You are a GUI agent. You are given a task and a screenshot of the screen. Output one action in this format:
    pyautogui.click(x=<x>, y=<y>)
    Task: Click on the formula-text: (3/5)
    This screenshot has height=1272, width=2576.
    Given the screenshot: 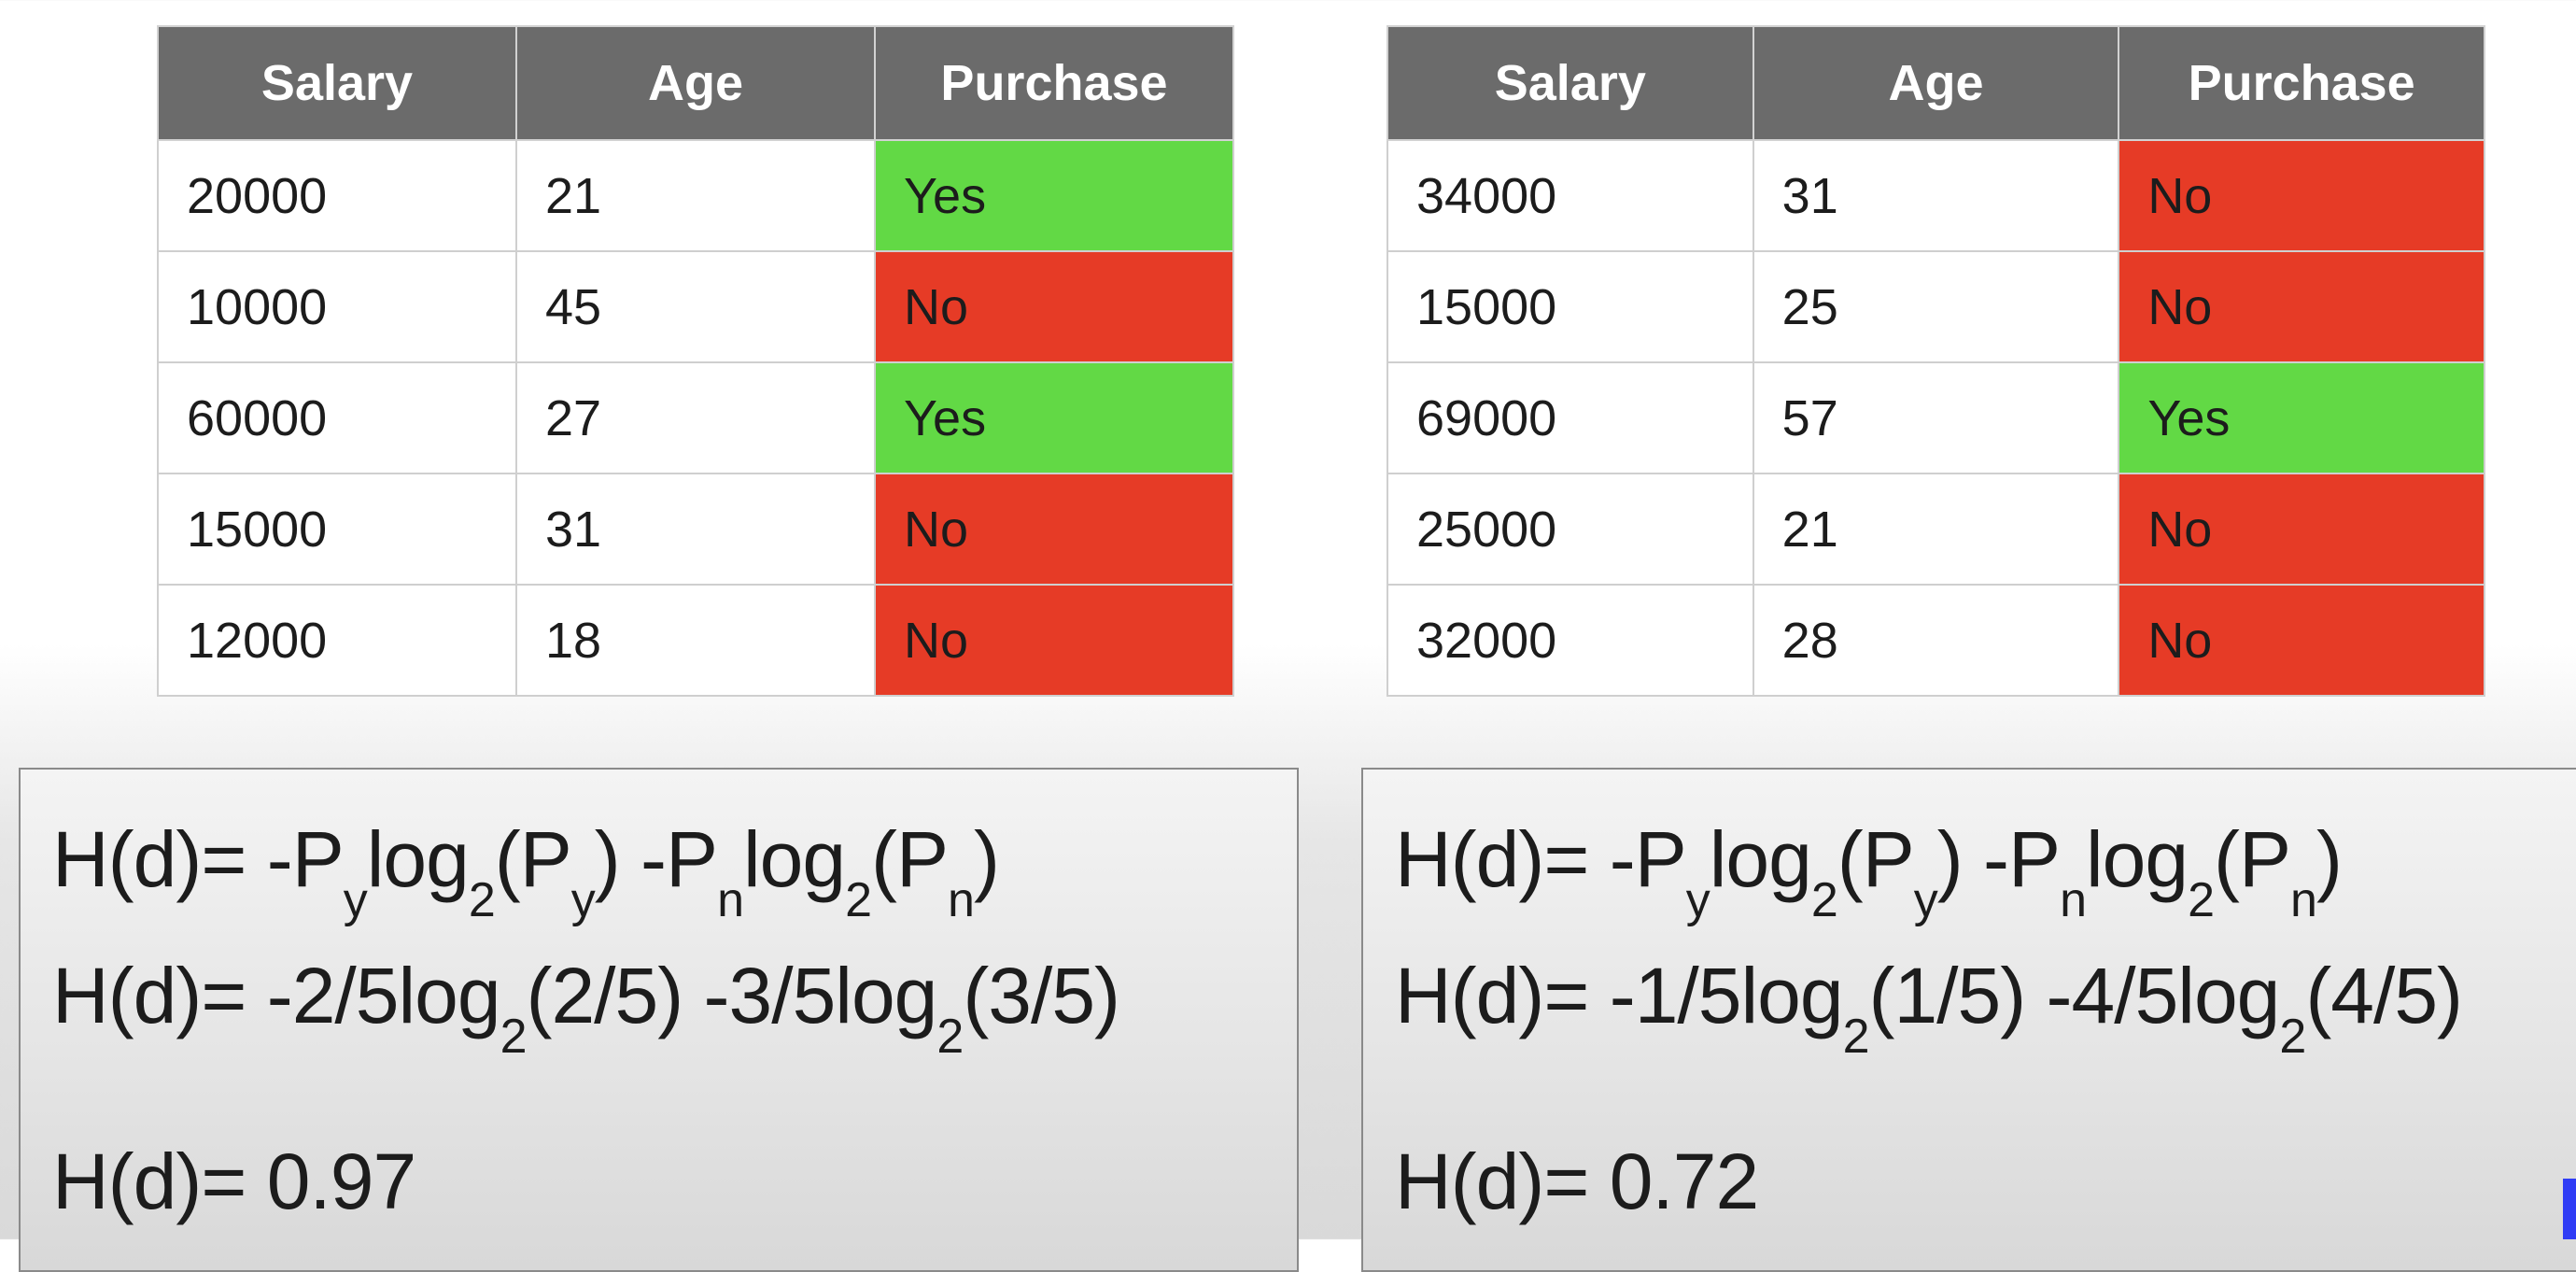 What is the action you would take?
    pyautogui.click(x=1042, y=995)
    